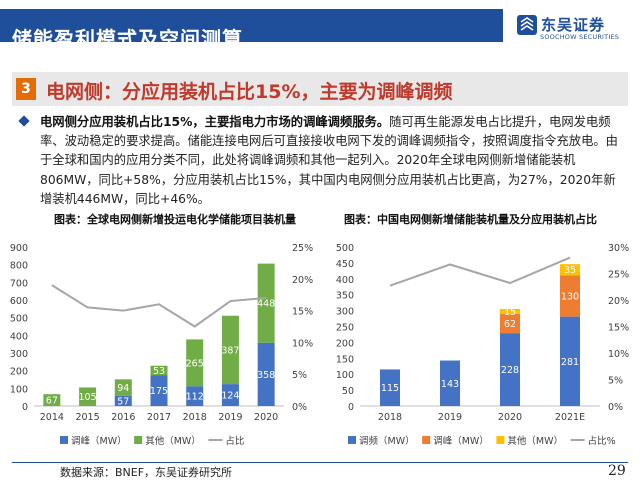 This screenshot has height=480, width=640. Describe the element at coordinates (251, 30) in the screenshot. I see `header-bar: 储能盈利模式及空间测算` at that location.